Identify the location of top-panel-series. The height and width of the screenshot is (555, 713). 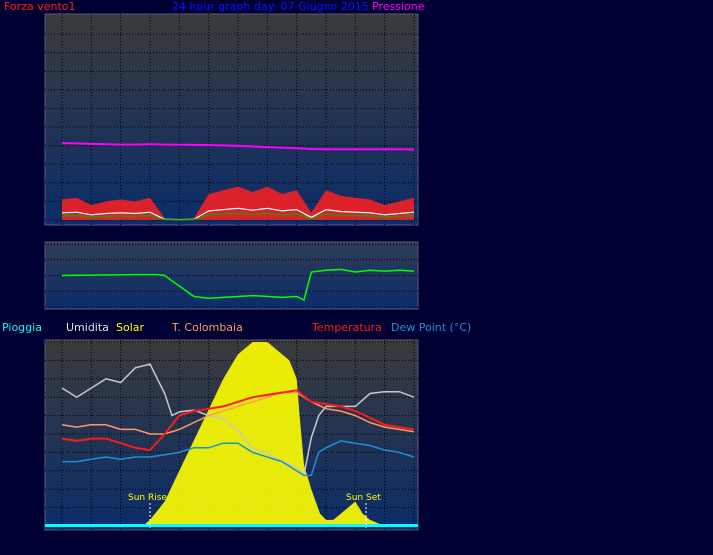
(238, 181).